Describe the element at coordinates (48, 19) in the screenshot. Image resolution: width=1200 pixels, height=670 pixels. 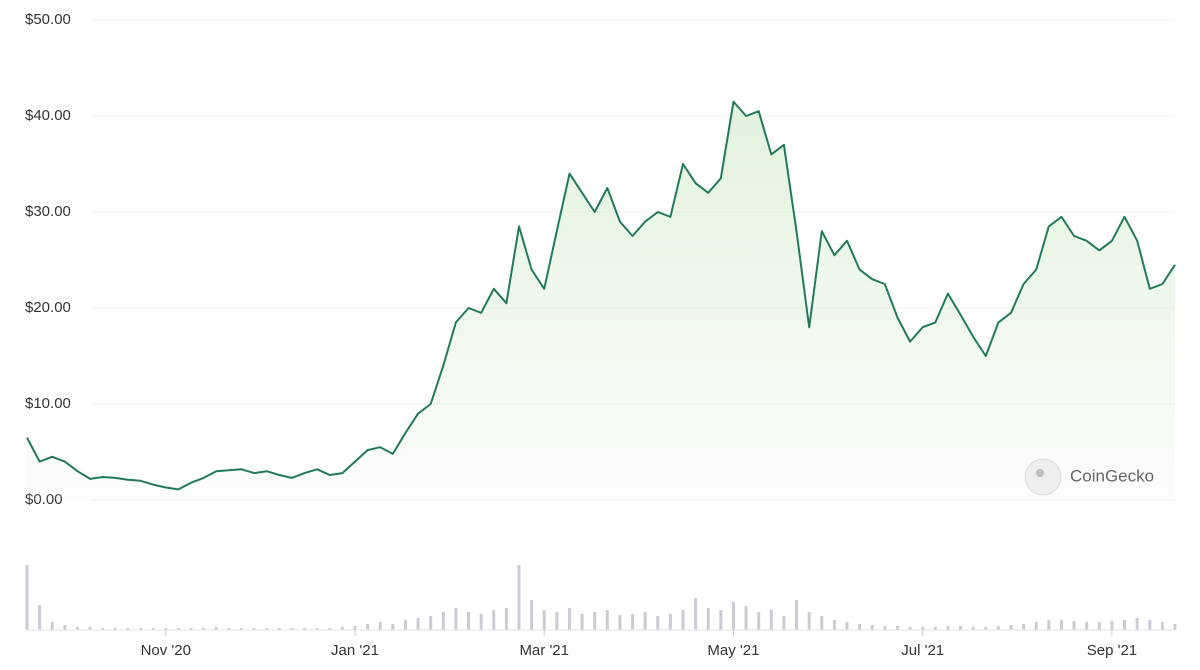
I see `y-tick-label: $50.00` at that location.